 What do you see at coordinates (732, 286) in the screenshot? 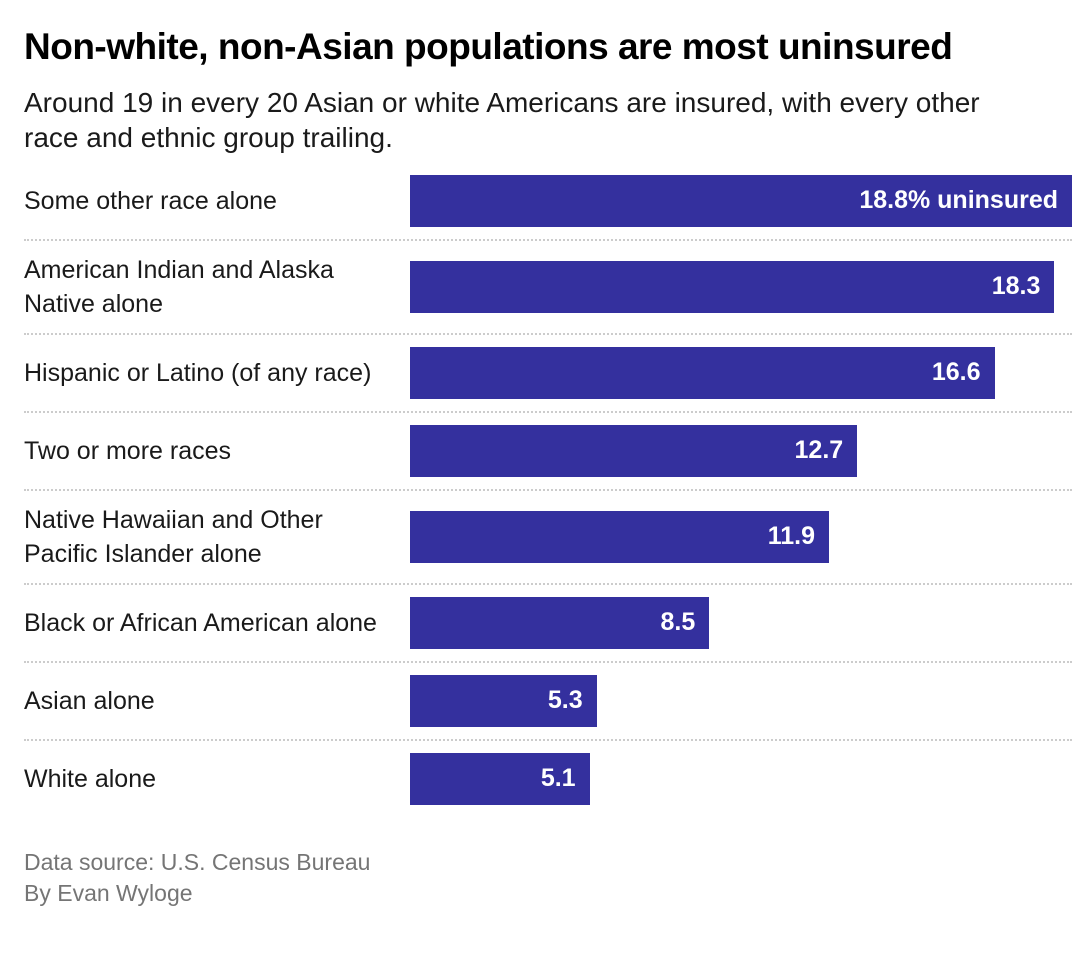
I see `bar: 18.3` at bounding box center [732, 286].